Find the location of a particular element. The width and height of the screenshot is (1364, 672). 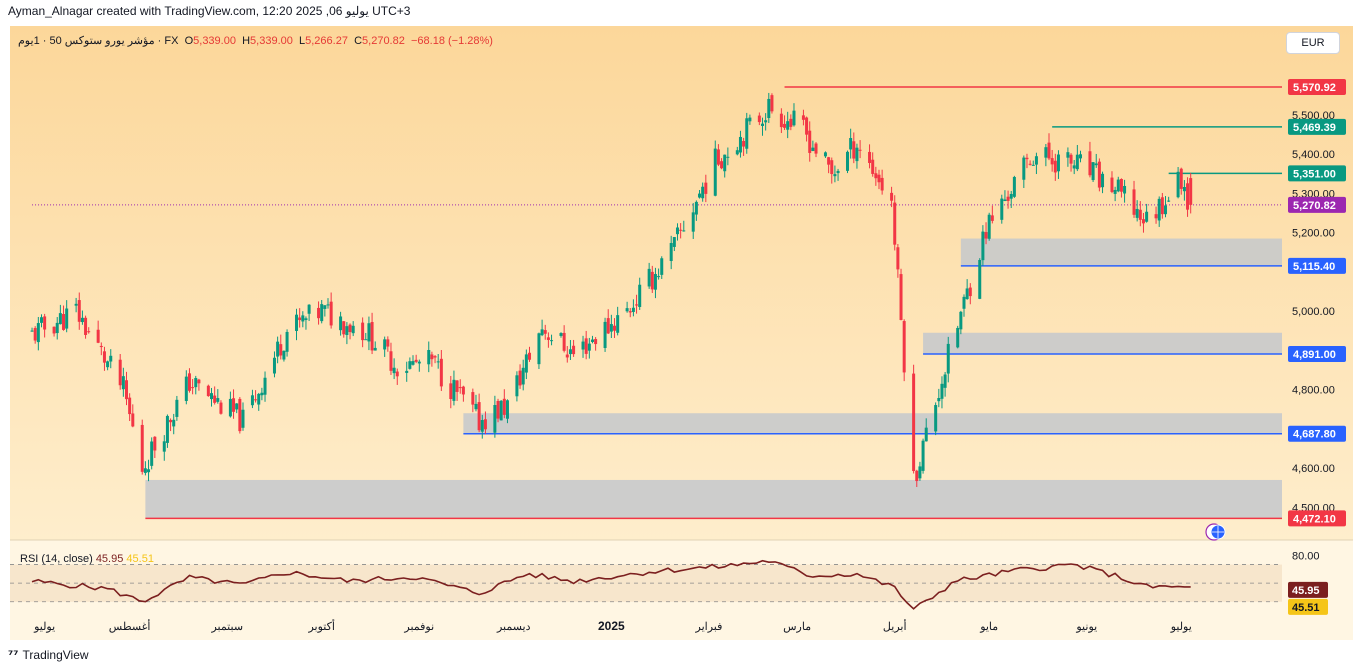

time-label-3: أكتوبر is located at coordinates (320, 626).